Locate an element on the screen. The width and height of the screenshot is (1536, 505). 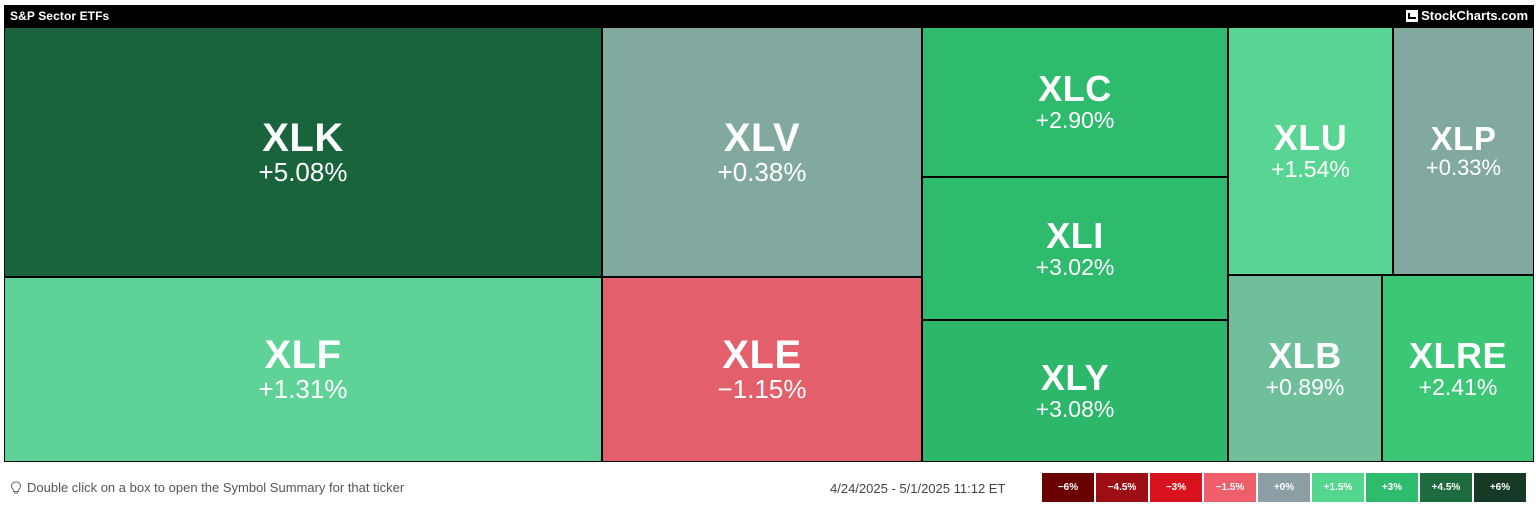
tile-xlv: XLV +0.38% is located at coordinates (762, 152).